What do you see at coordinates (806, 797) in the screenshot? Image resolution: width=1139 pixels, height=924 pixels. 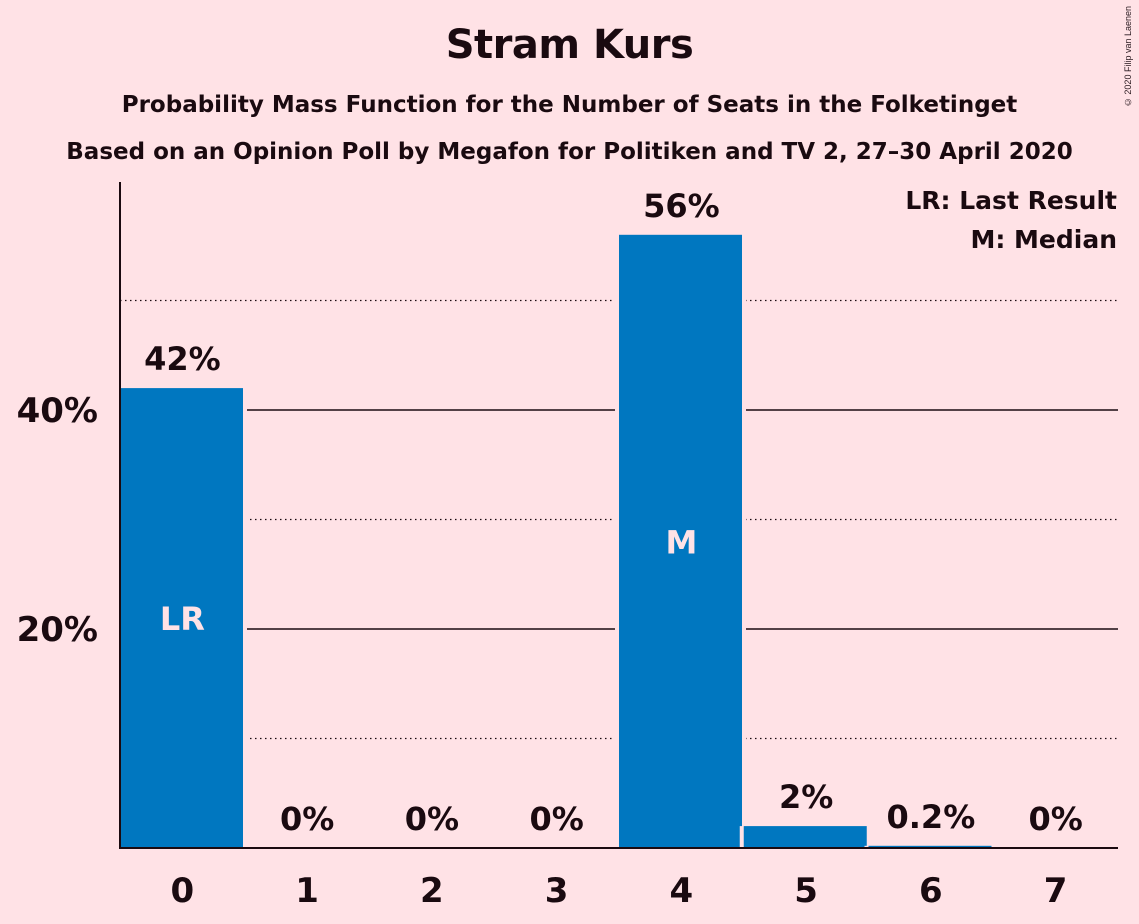 I see `value-label-5: 2%` at bounding box center [806, 797].